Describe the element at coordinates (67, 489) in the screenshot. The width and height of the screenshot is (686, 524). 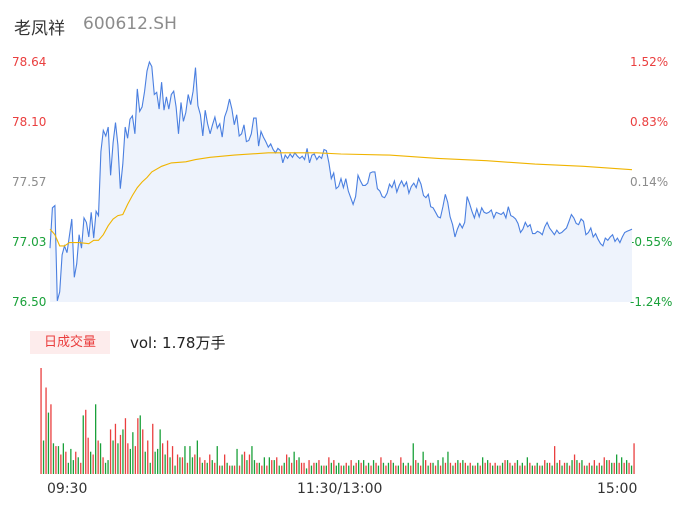
I see `time-tick-label: 09:30` at that location.